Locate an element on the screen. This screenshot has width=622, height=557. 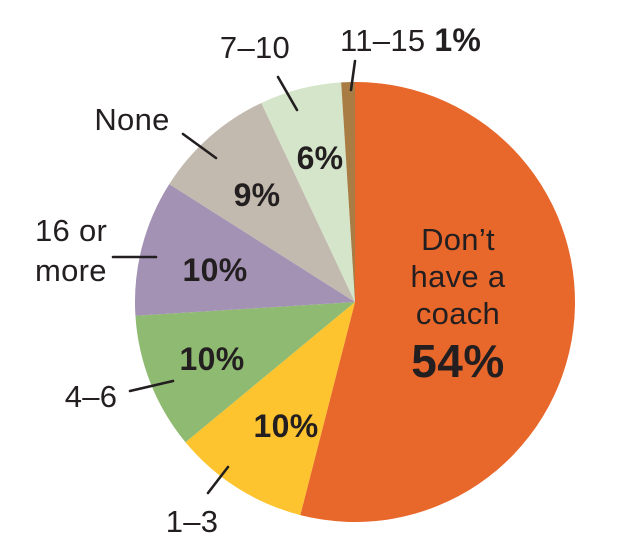
pie-slice-16-or-more is located at coordinates (244, 250).